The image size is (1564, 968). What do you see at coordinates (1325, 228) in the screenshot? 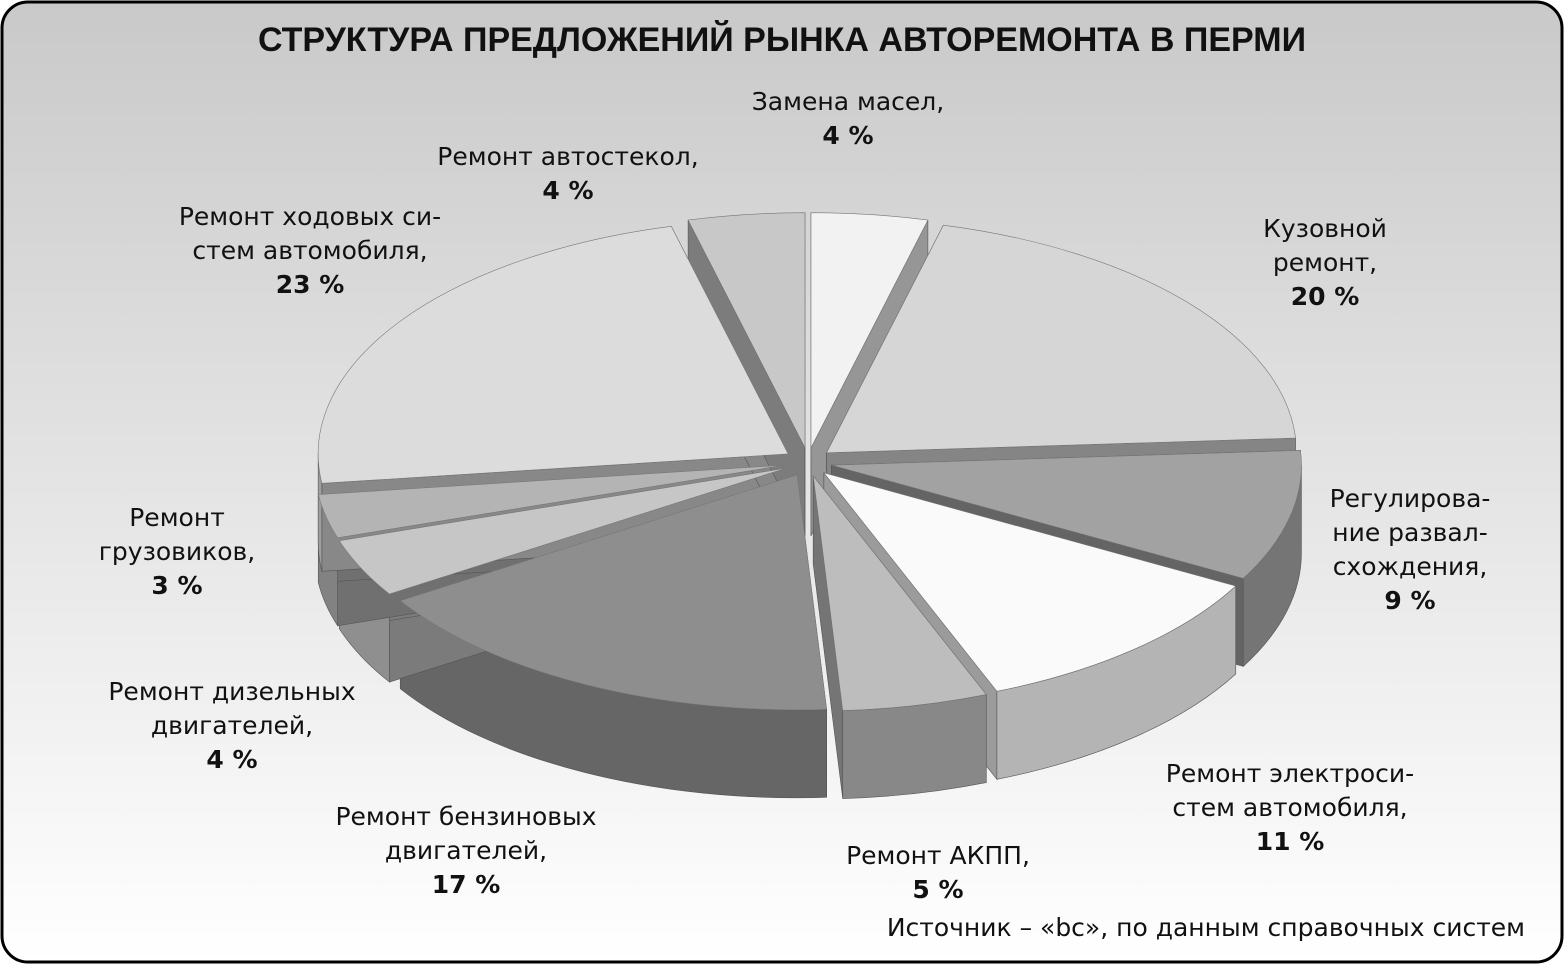
I see `slice-label: Кузовной` at bounding box center [1325, 228].